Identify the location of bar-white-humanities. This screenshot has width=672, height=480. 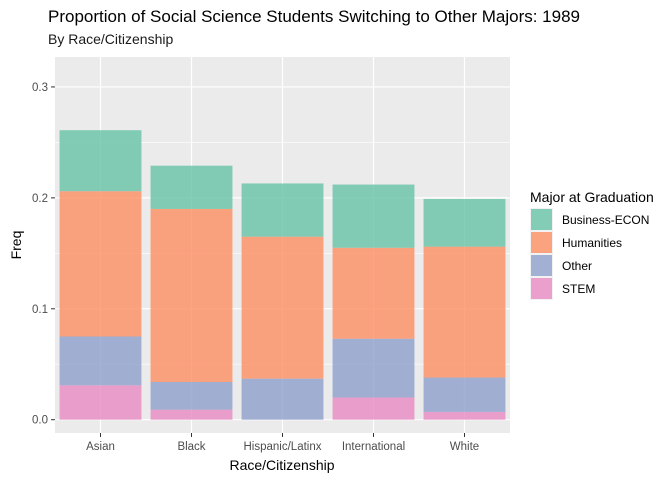
(464, 312).